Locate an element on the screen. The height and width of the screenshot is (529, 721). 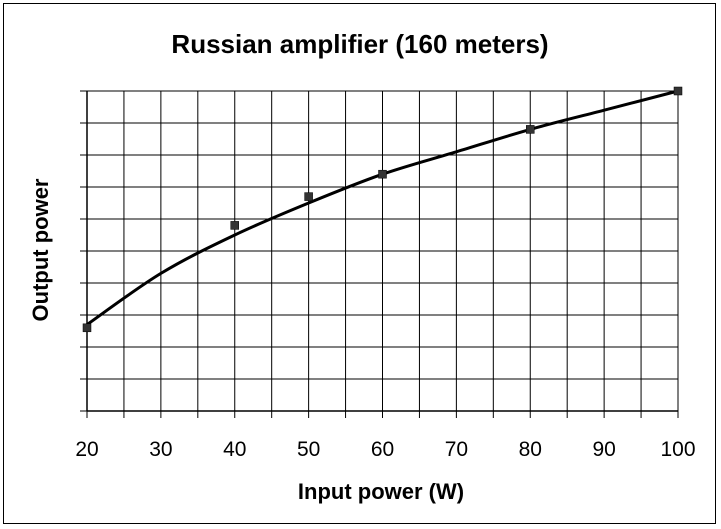
x-tick-labels: 20 30 40 50 60 70 80 90 100 is located at coordinates (385, 449).